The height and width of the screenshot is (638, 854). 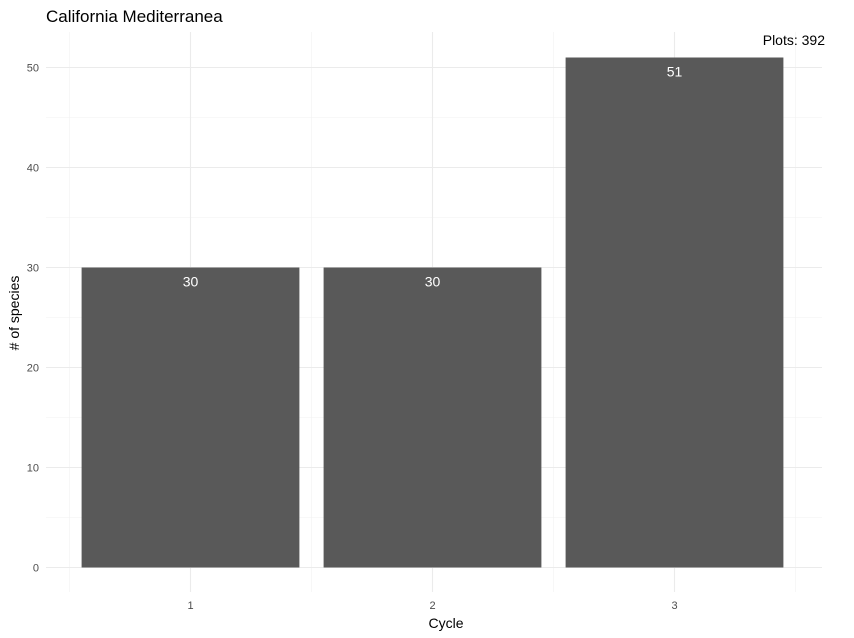 I want to click on y-tick-label: 50, so click(x=33, y=69).